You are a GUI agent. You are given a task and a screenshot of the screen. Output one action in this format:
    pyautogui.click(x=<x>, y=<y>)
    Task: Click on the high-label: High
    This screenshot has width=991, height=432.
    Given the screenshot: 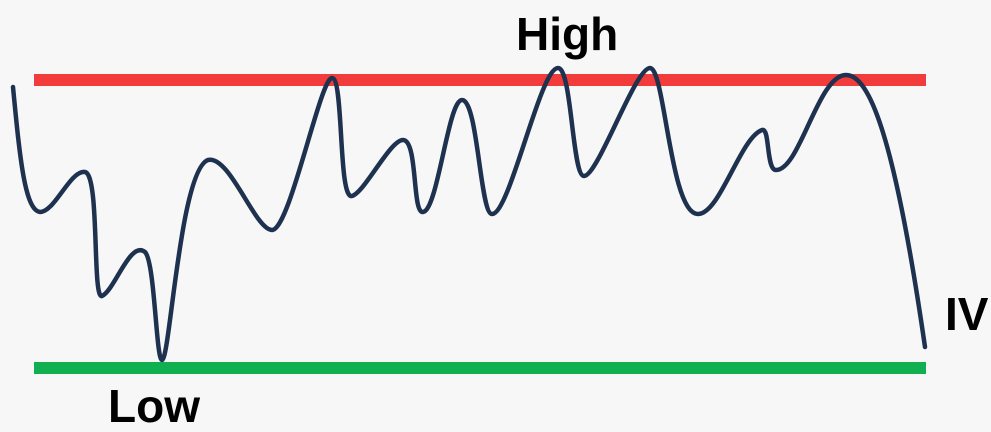 What is the action you would take?
    pyautogui.click(x=567, y=34)
    